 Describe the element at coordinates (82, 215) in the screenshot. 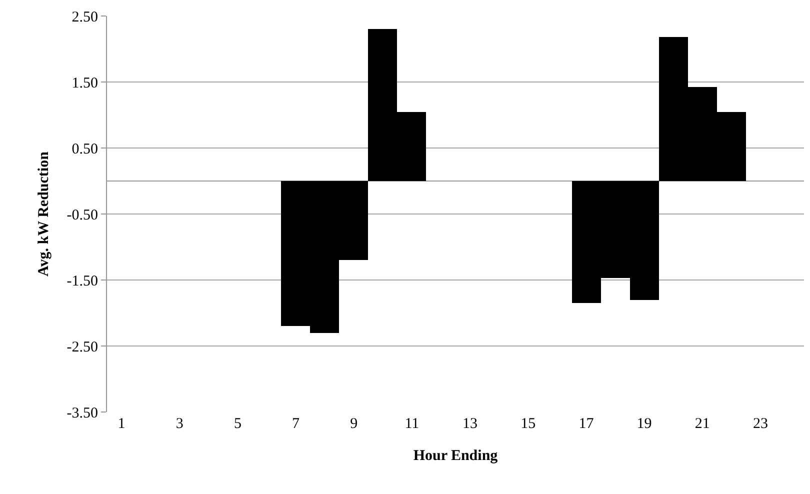

I see `y-tick-label: -0.50` at that location.